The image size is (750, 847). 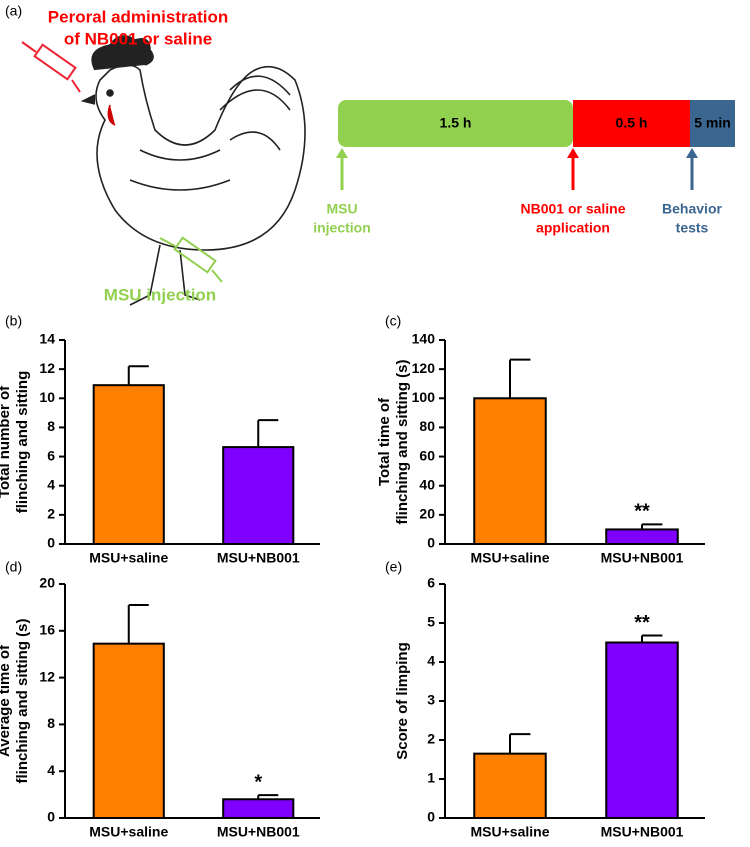 What do you see at coordinates (47, 397) in the screenshot?
I see `y-tick-label: 10` at bounding box center [47, 397].